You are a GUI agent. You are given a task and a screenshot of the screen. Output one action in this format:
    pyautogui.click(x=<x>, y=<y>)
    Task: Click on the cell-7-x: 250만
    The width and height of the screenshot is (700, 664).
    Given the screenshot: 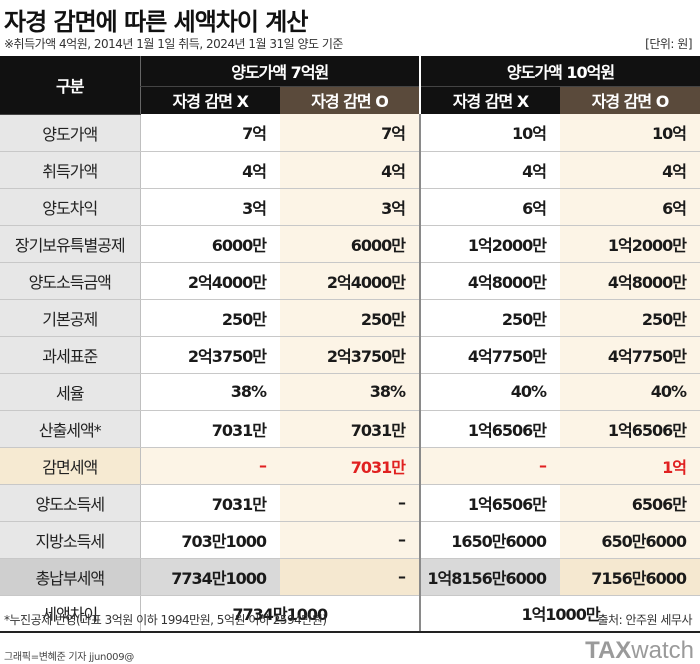 What is the action you would take?
    pyautogui.click(x=209, y=318)
    